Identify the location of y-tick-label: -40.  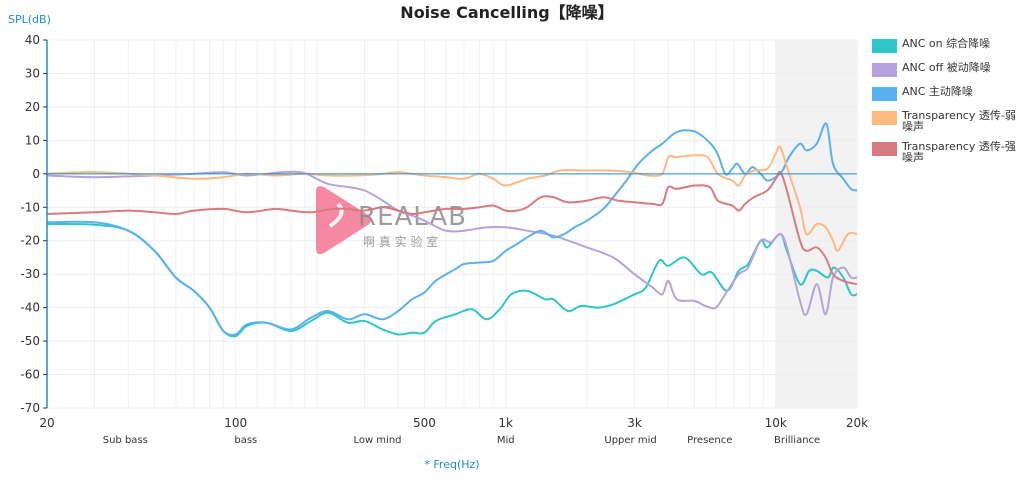
(30, 308).